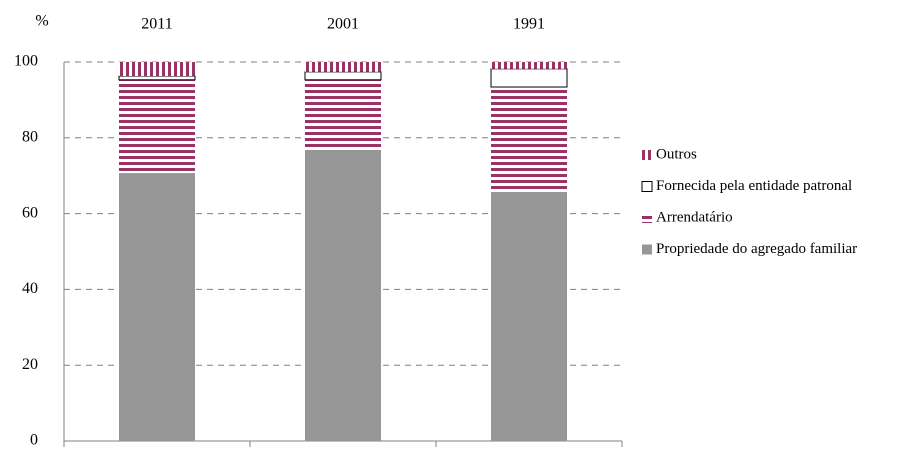 This screenshot has height=454, width=923. I want to click on legend-label: Arrendatário, so click(694, 217).